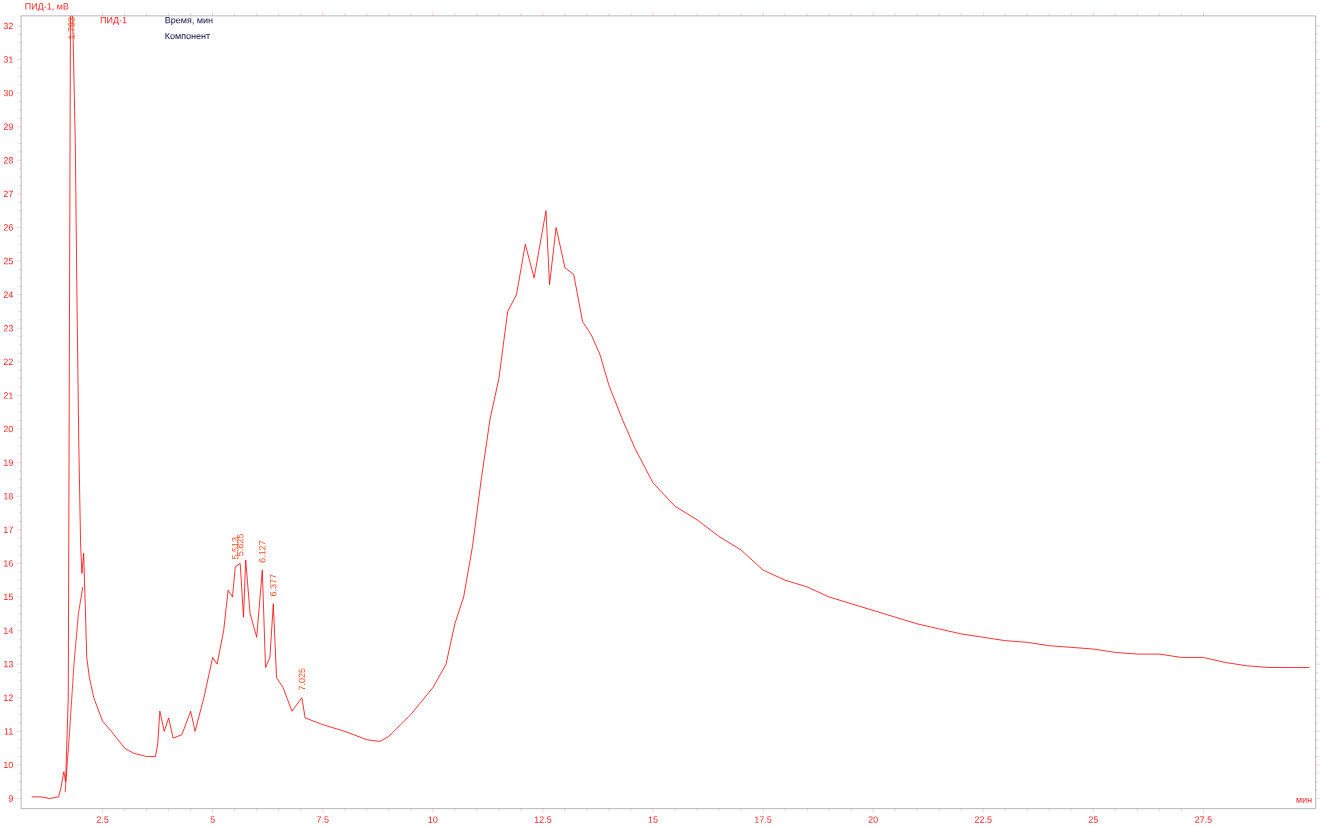 The image size is (1320, 826). Describe the element at coordinates (8, 429) in the screenshot. I see `y-tick-label: 20` at that location.